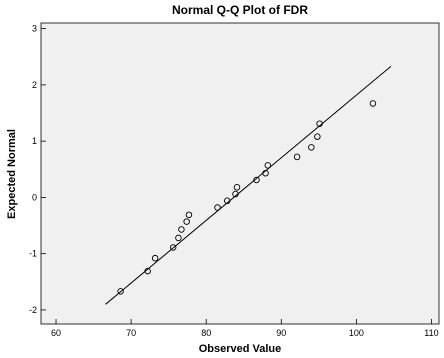 The width and height of the screenshot is (444, 358). Describe the element at coordinates (356, 333) in the screenshot. I see `x-tick-label: 100` at that location.